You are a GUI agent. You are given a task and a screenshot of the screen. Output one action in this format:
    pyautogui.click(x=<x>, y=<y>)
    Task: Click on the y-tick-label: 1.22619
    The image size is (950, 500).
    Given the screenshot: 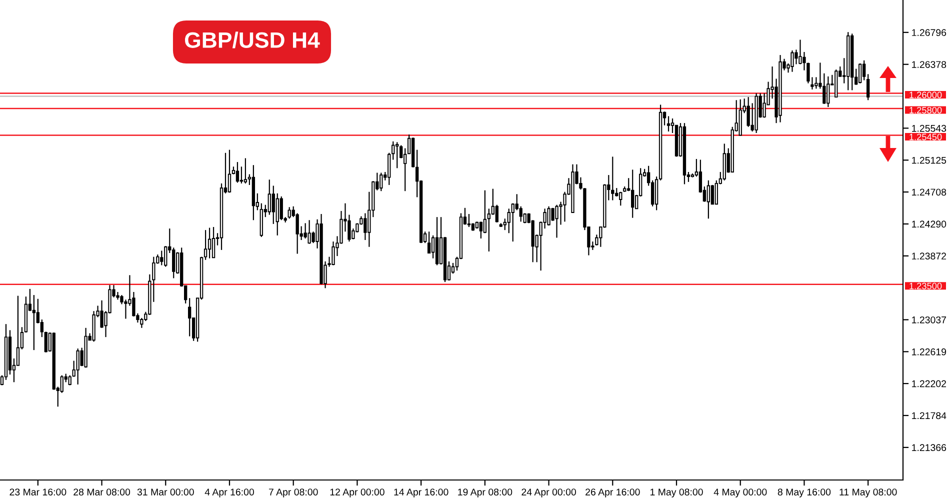 What is the action you would take?
    pyautogui.click(x=929, y=352)
    